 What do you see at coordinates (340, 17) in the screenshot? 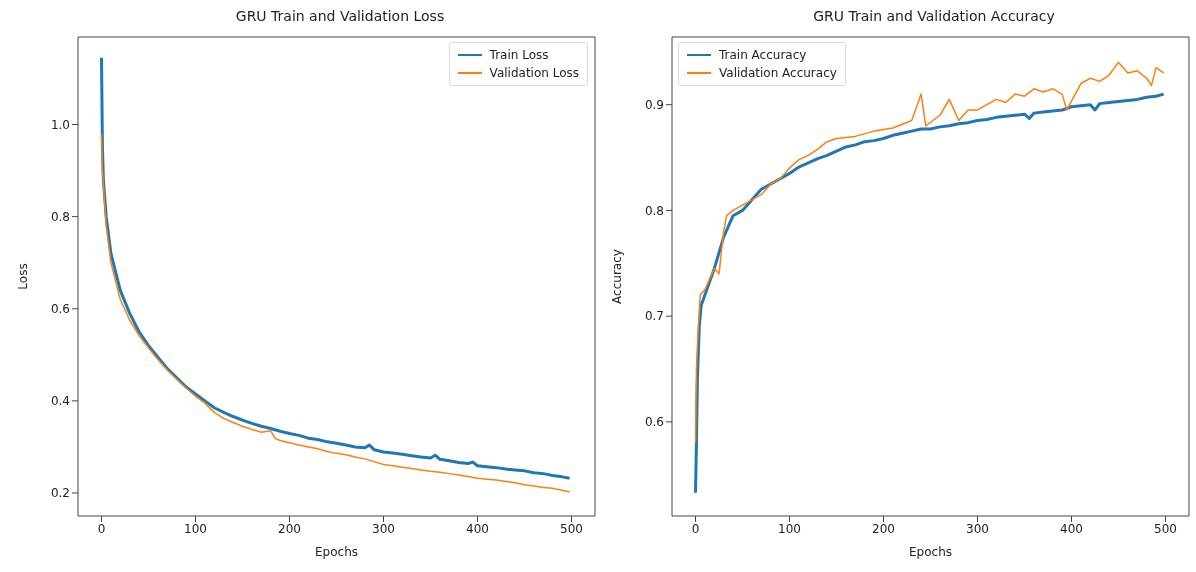
I see `chart-title: GRU Train and Validation Loss` at bounding box center [340, 17].